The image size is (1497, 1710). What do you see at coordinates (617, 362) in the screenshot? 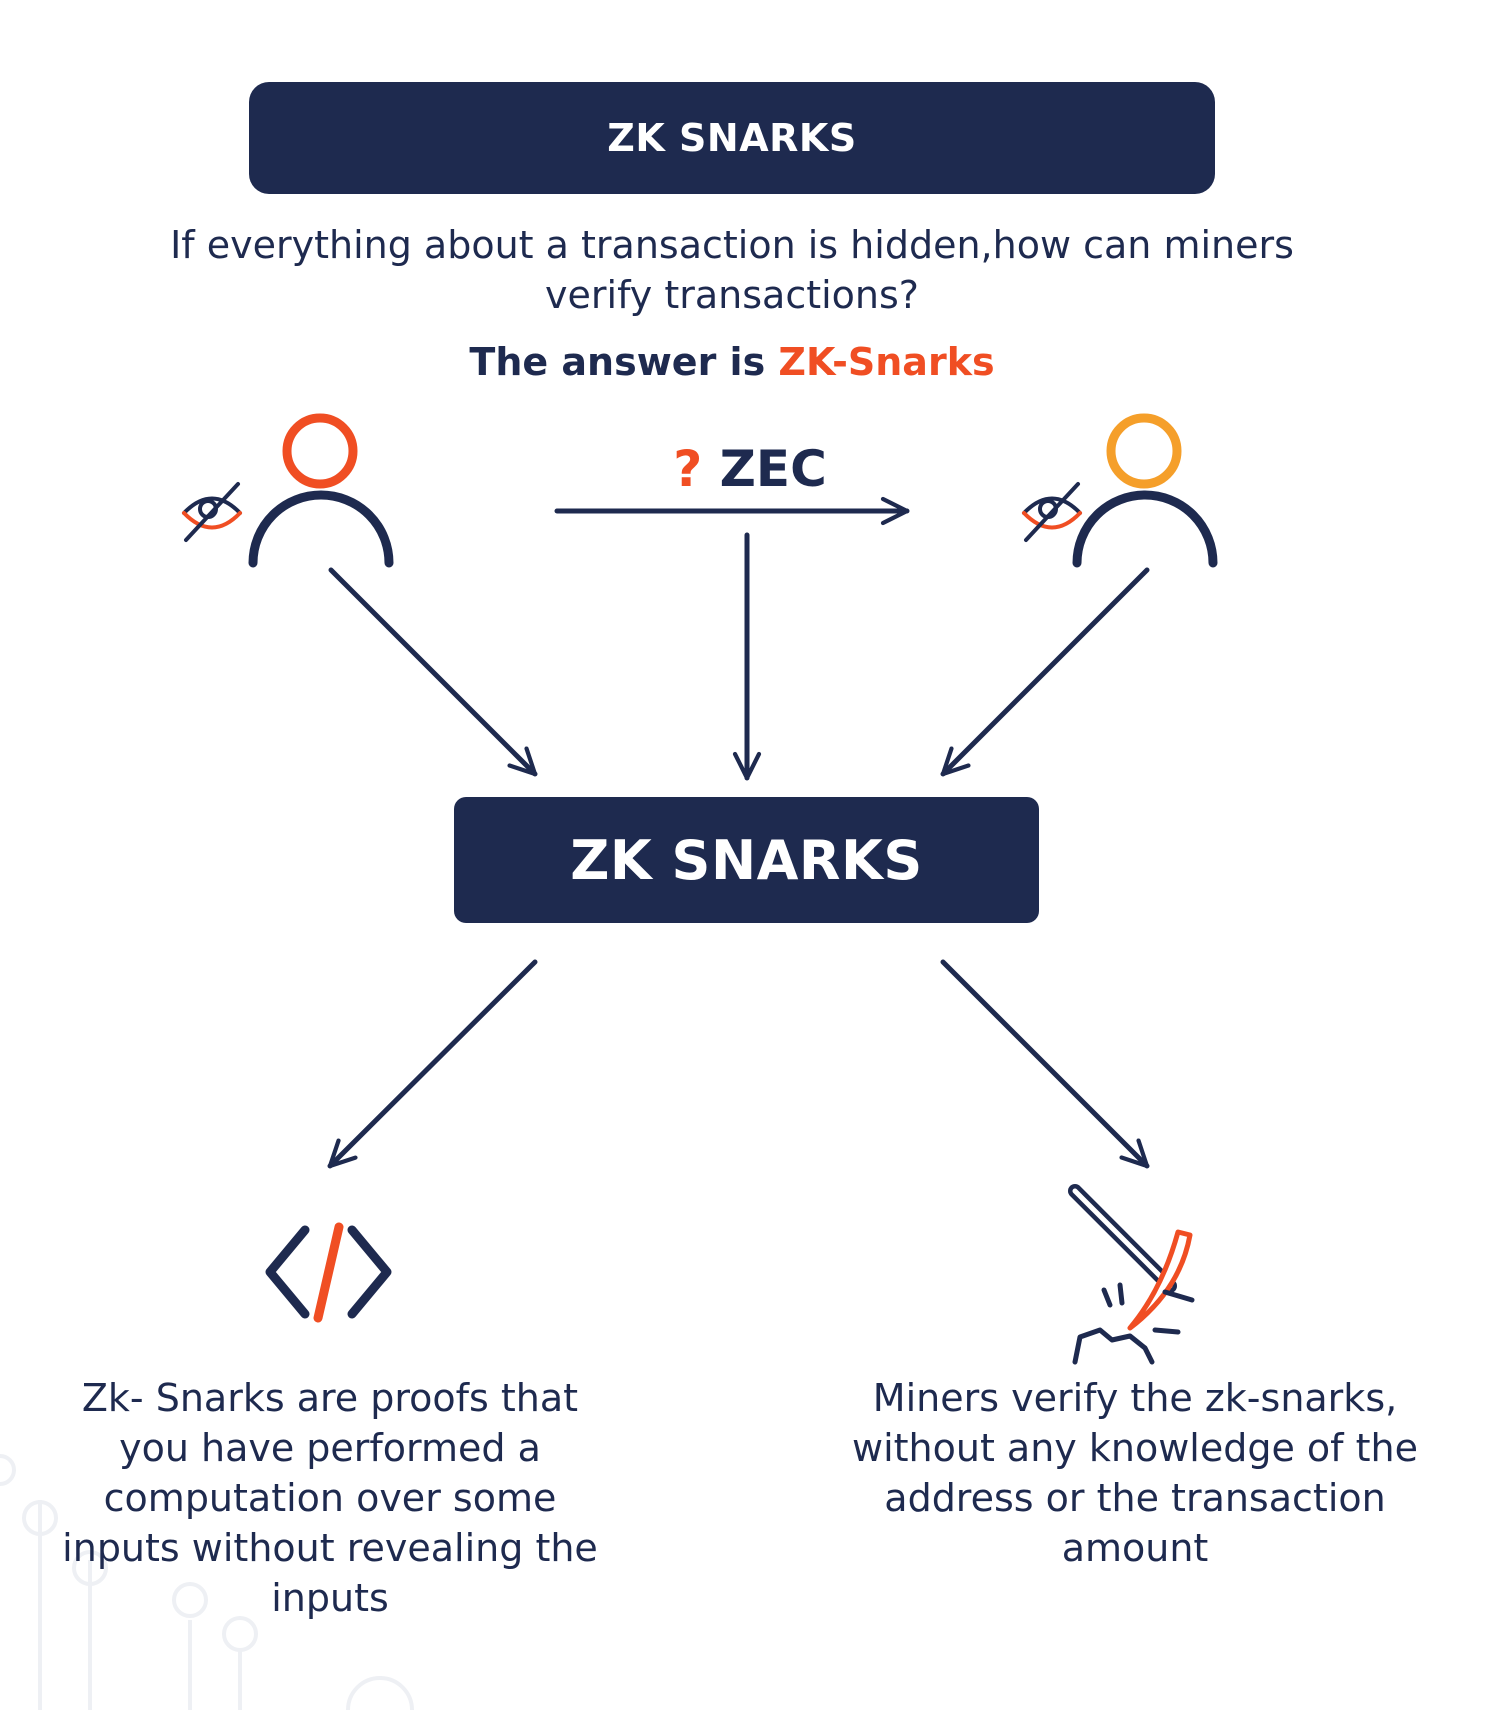
I see `answer-prefix: The answer is` at bounding box center [617, 362].